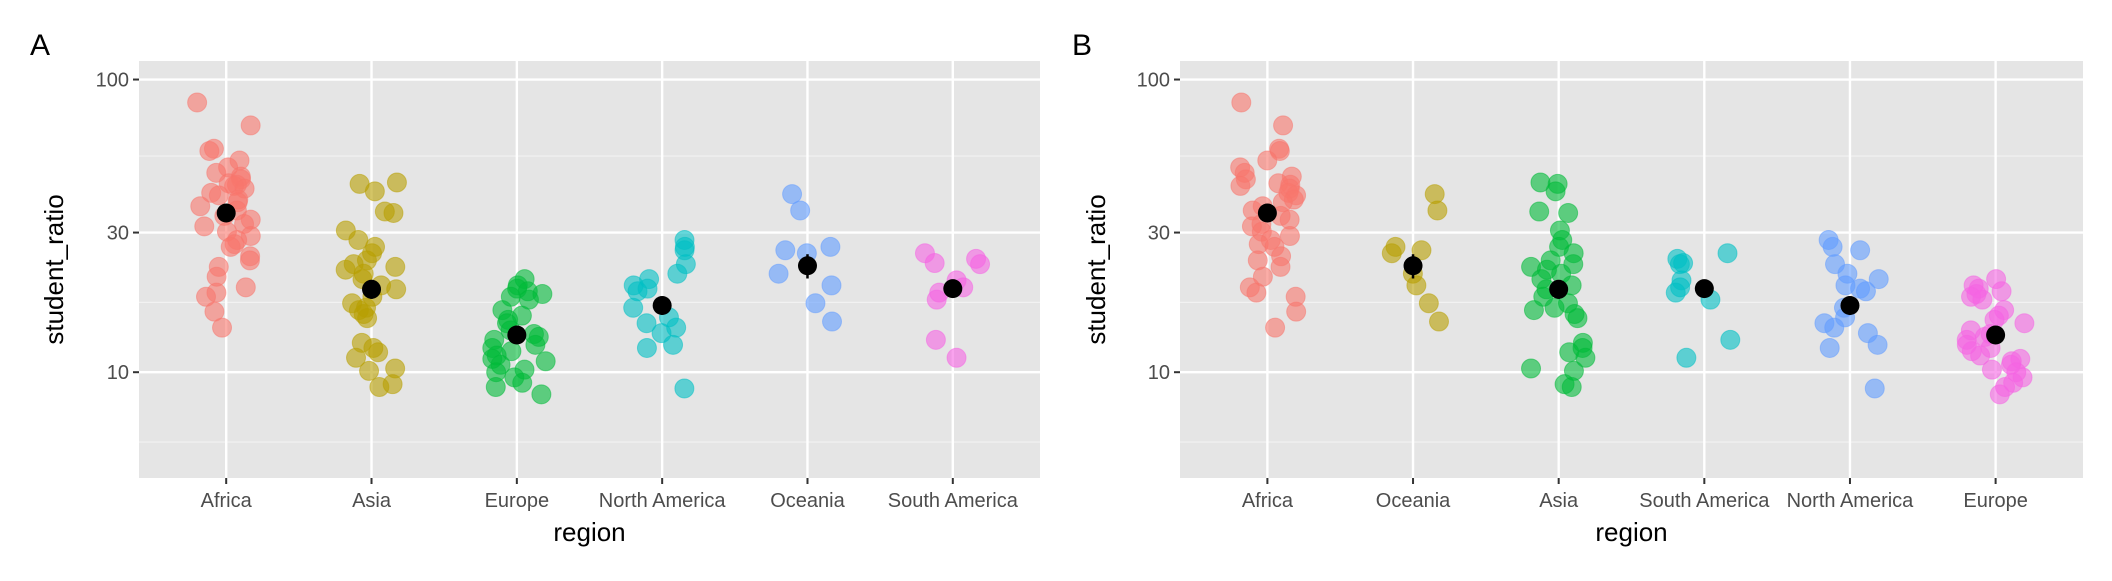 The width and height of the screenshot is (2112, 581). I want to click on panel-label: B, so click(1082, 45).